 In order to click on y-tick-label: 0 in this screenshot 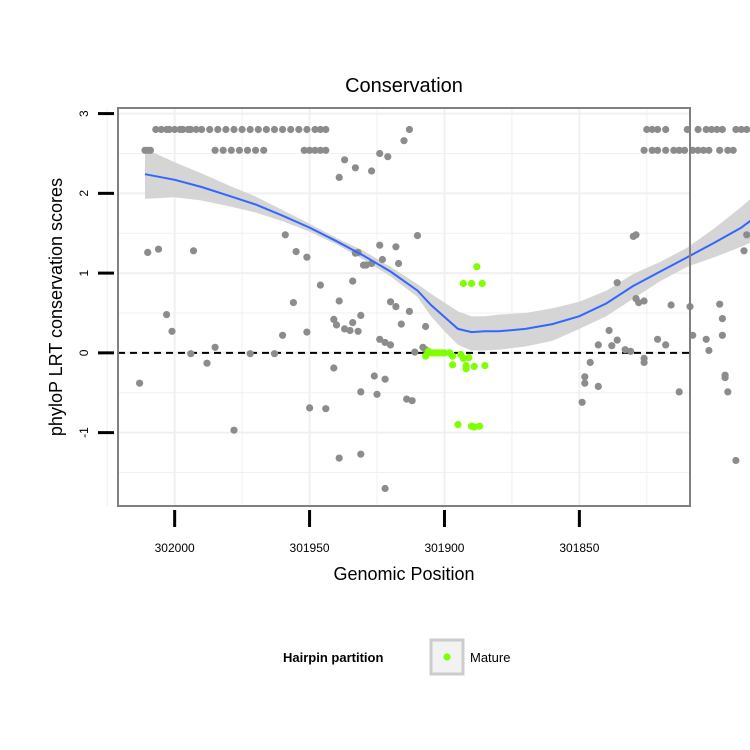, I will do `click(84, 352)`.